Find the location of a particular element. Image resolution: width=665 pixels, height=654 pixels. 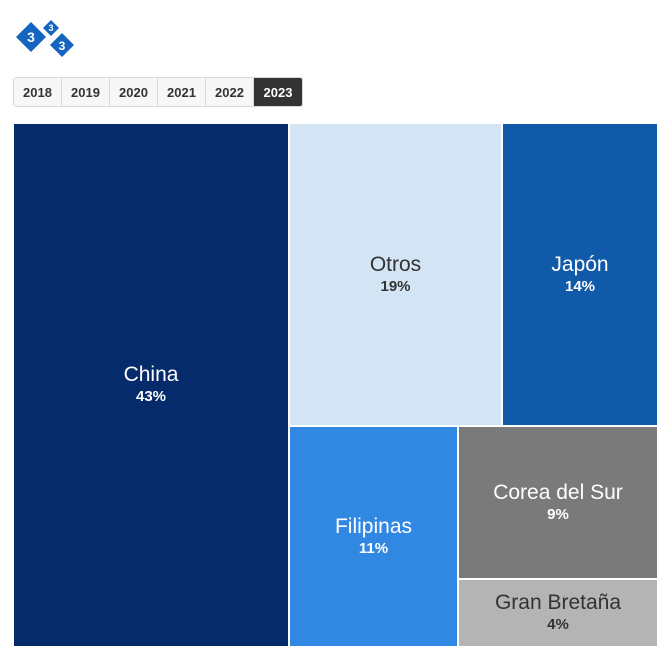

treemap-cell-gran-bretana: Gran Bretaña 4% is located at coordinates (558, 613).